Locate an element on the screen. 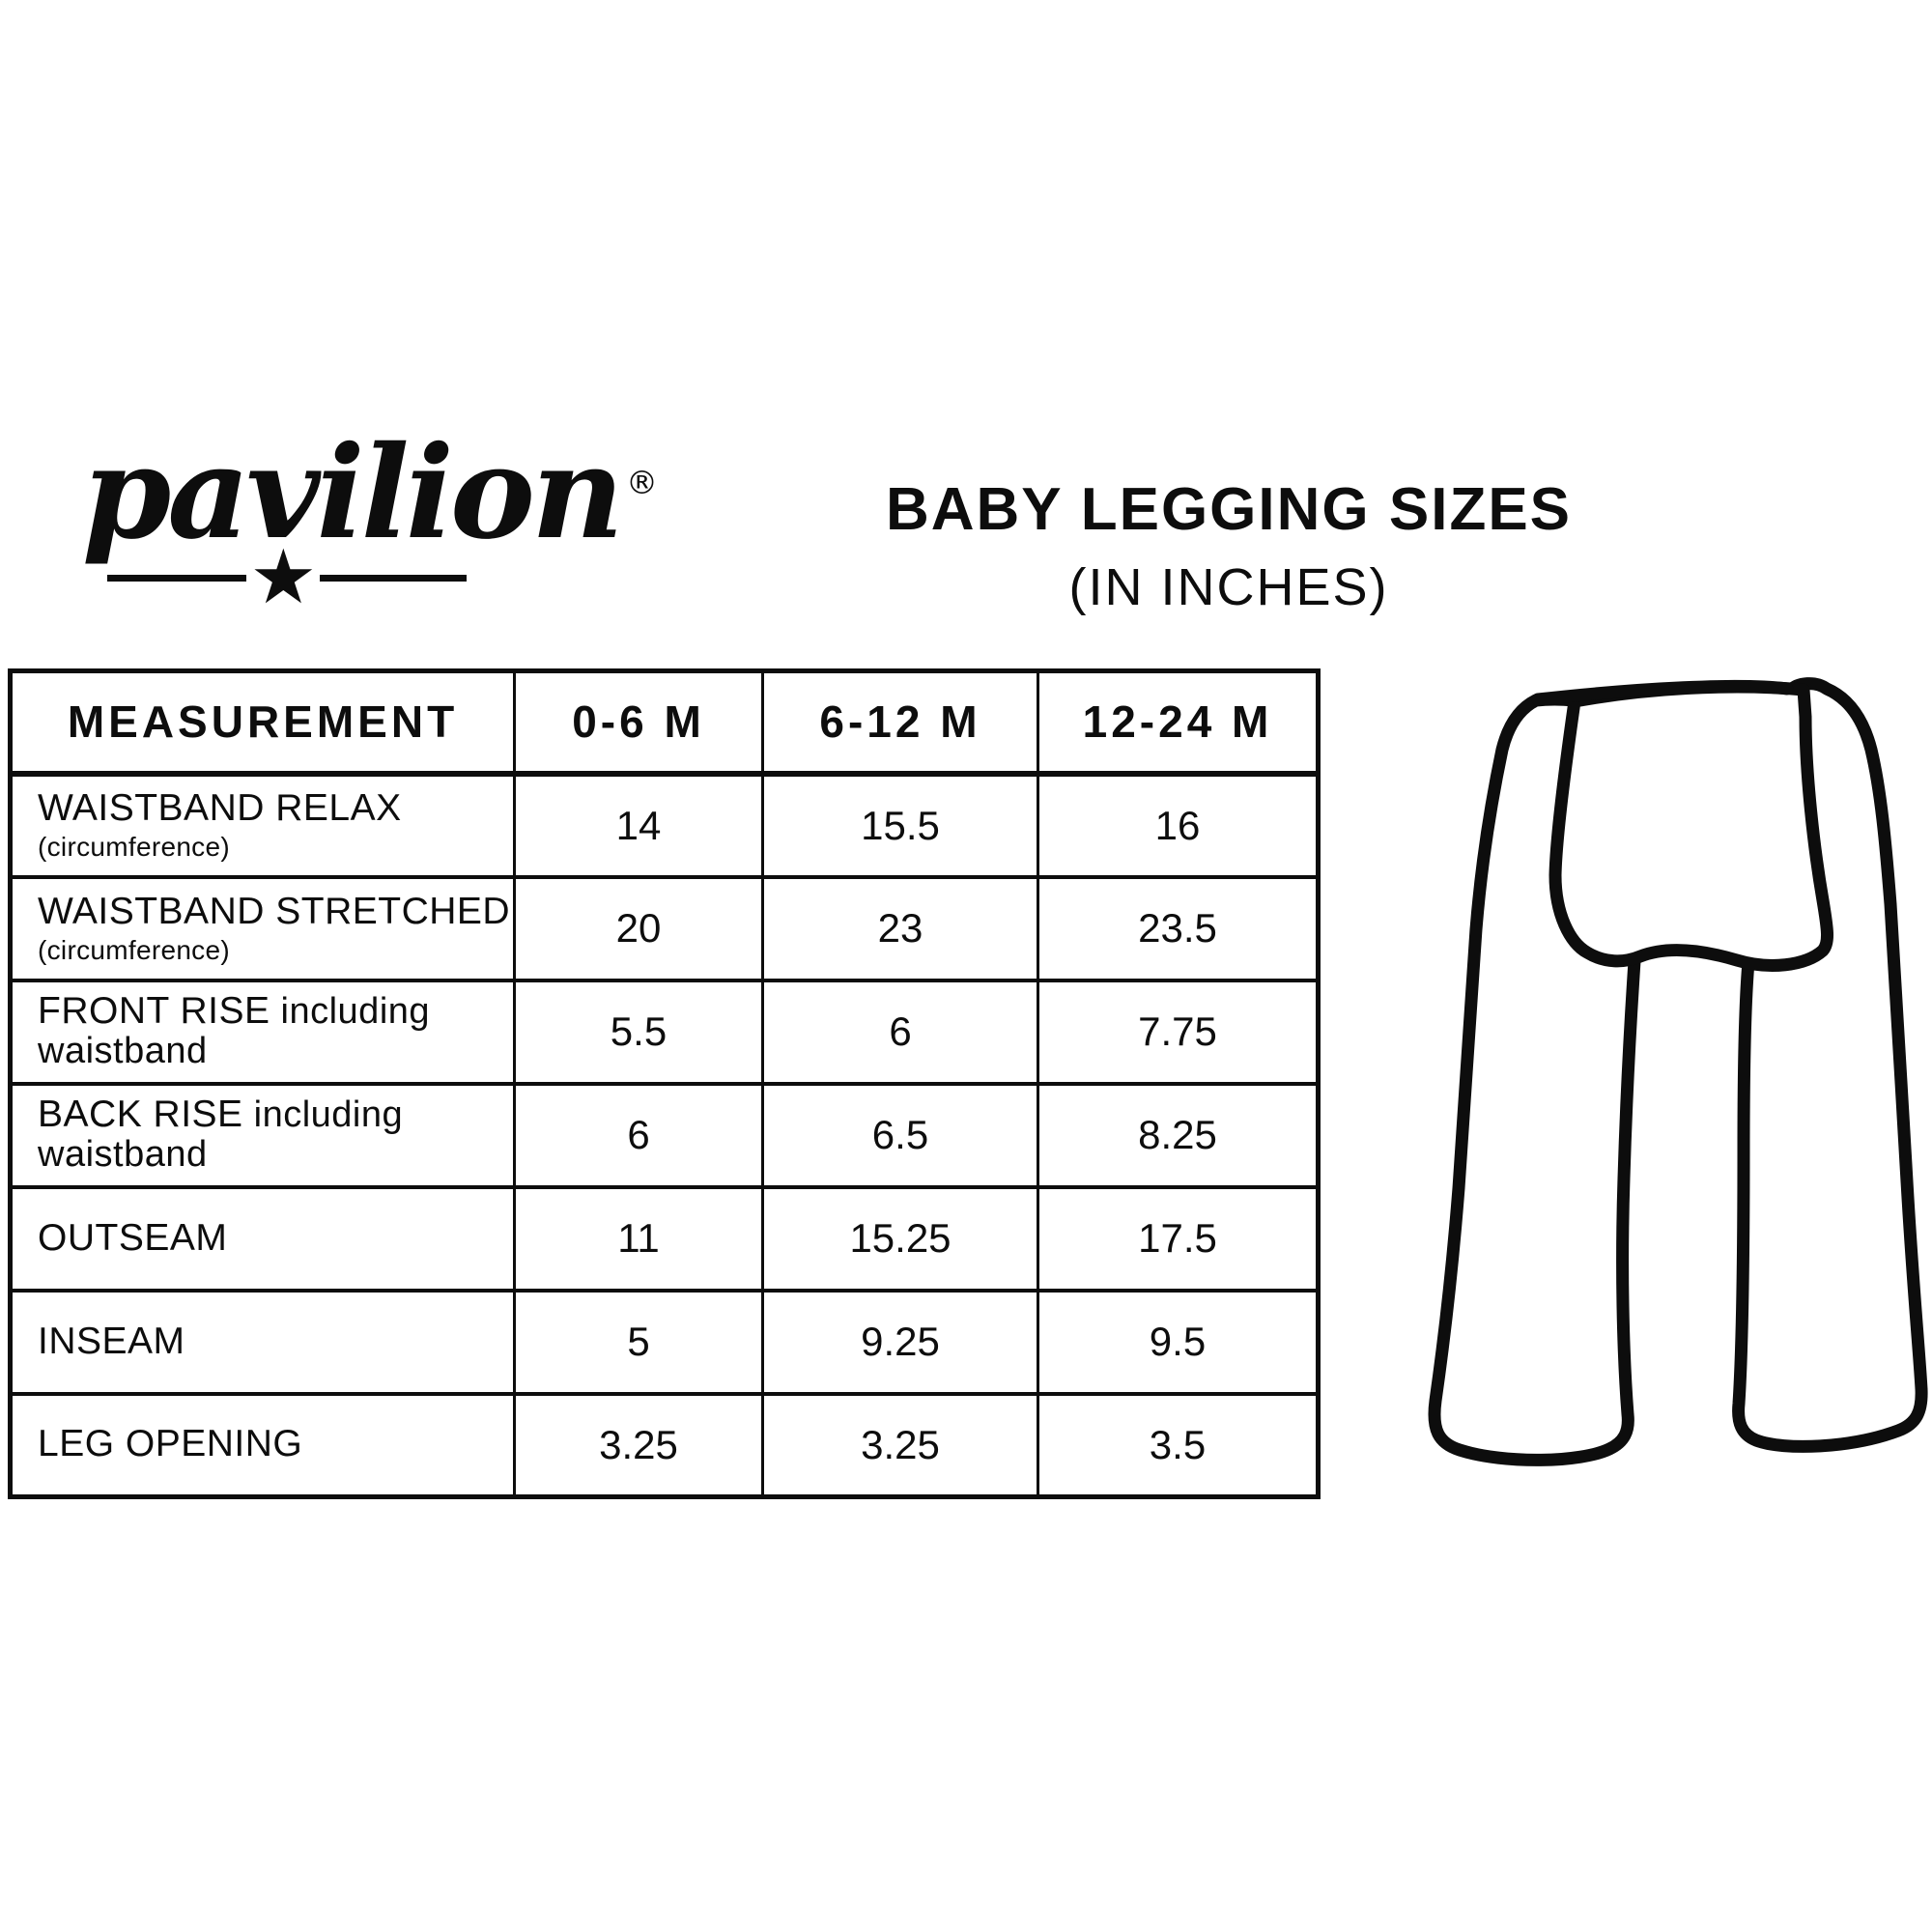  measurement-label: WAISTBAND STRETCHED (circumference) is located at coordinates (262, 928).